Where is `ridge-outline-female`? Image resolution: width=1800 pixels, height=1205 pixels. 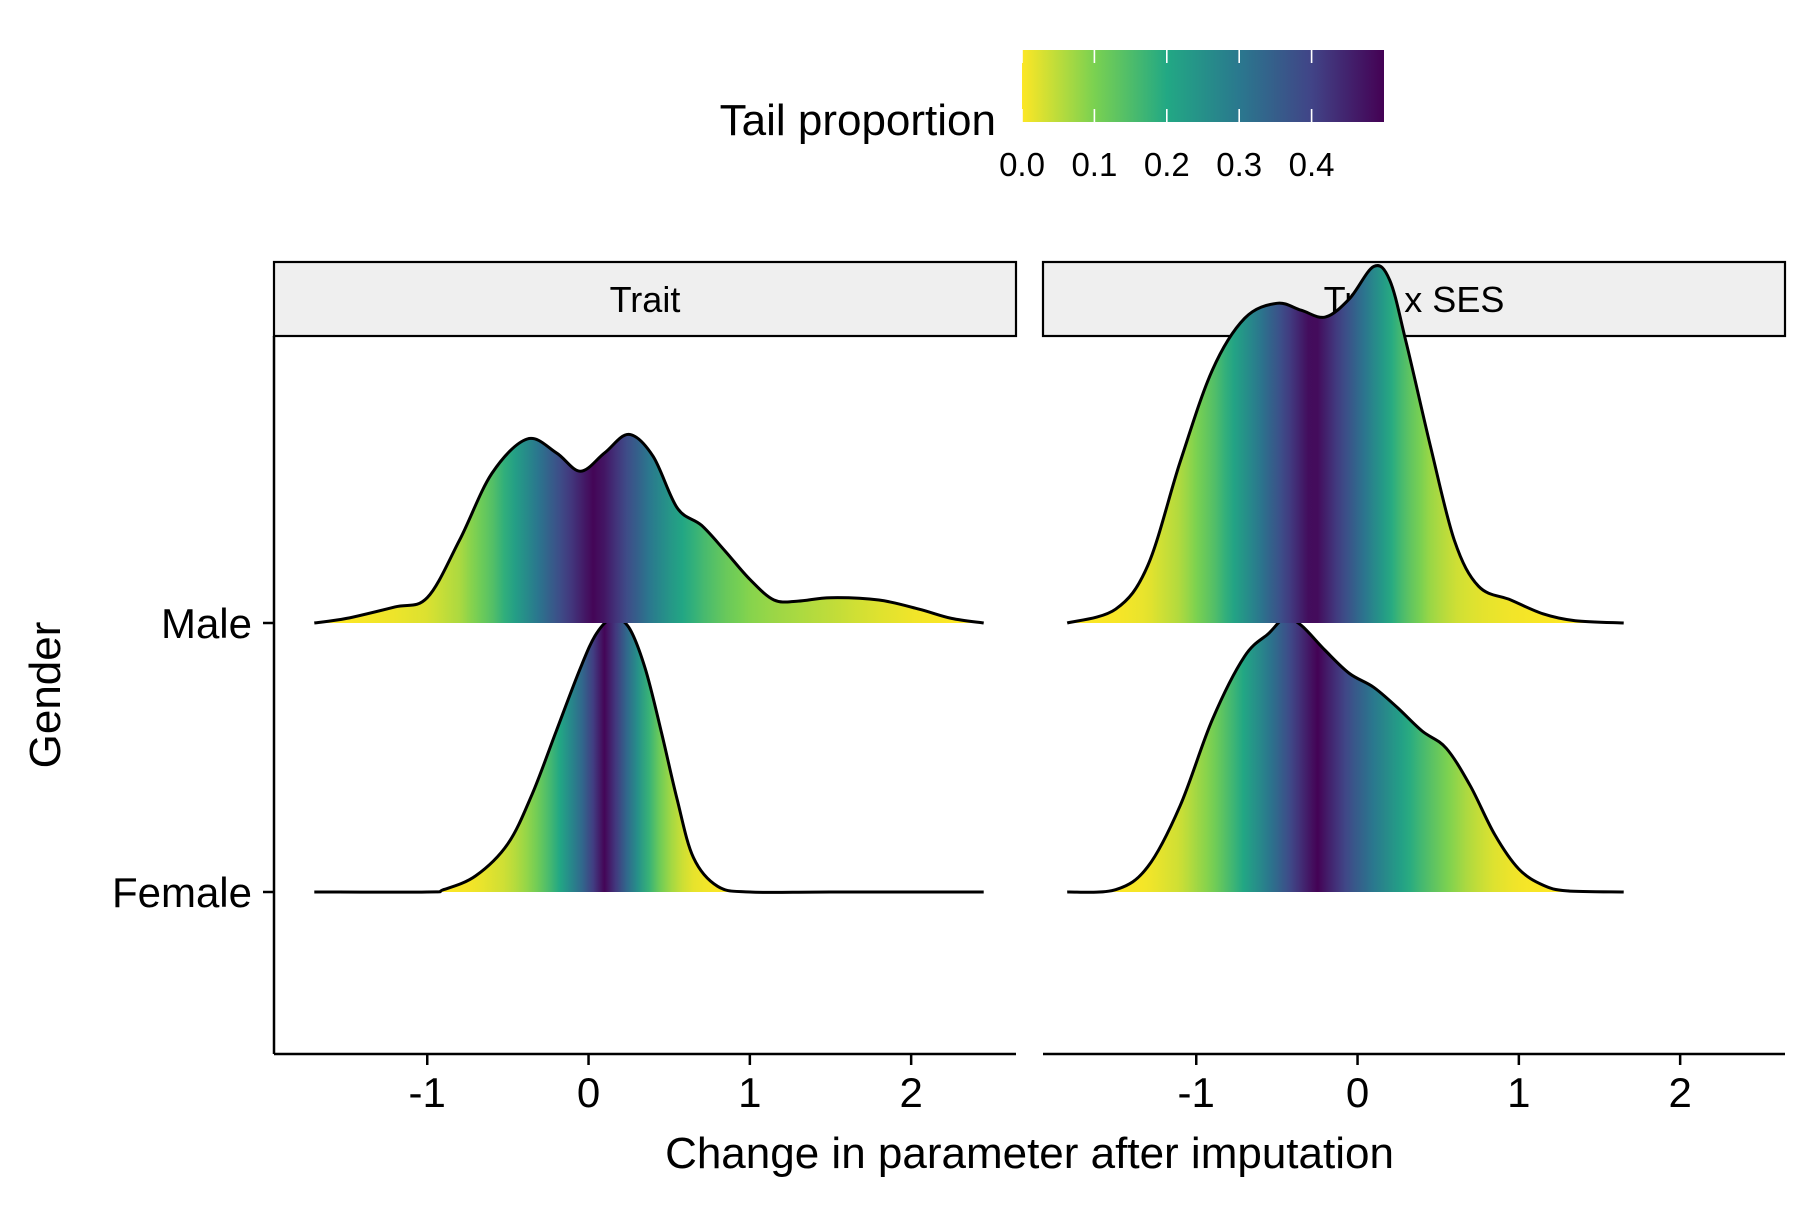 ridge-outline-female is located at coordinates (1345, 755).